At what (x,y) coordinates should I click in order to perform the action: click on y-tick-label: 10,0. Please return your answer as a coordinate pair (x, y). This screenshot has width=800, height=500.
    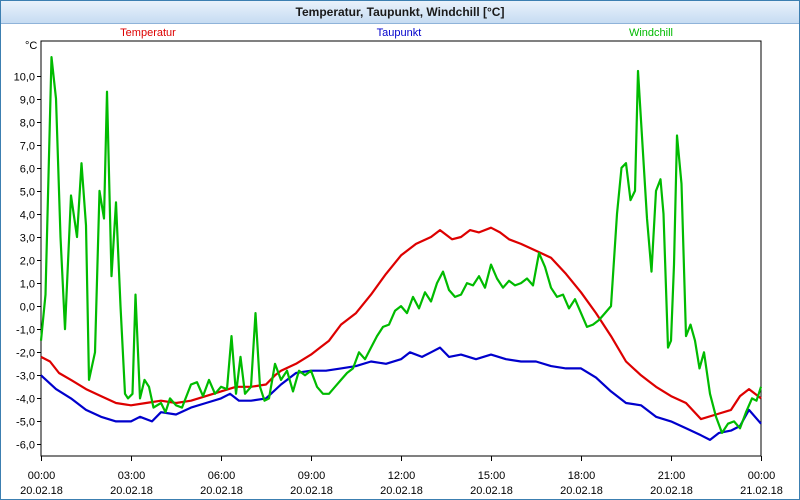
    Looking at the image, I should click on (24, 78).